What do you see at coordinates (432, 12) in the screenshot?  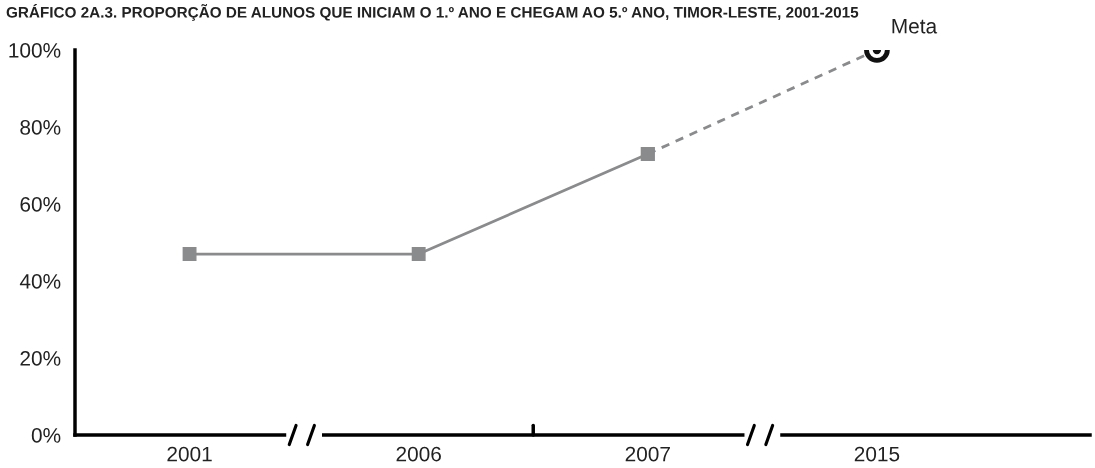 I see `chart-title: GRÁFICO 2A.3. PROPORÇÃO DE ALUNOS QUE INICIAM O 1.º ANO E CHEGAM AO 5.º ANO, TIMOR-LESTE, 2001-2015` at bounding box center [432, 12].